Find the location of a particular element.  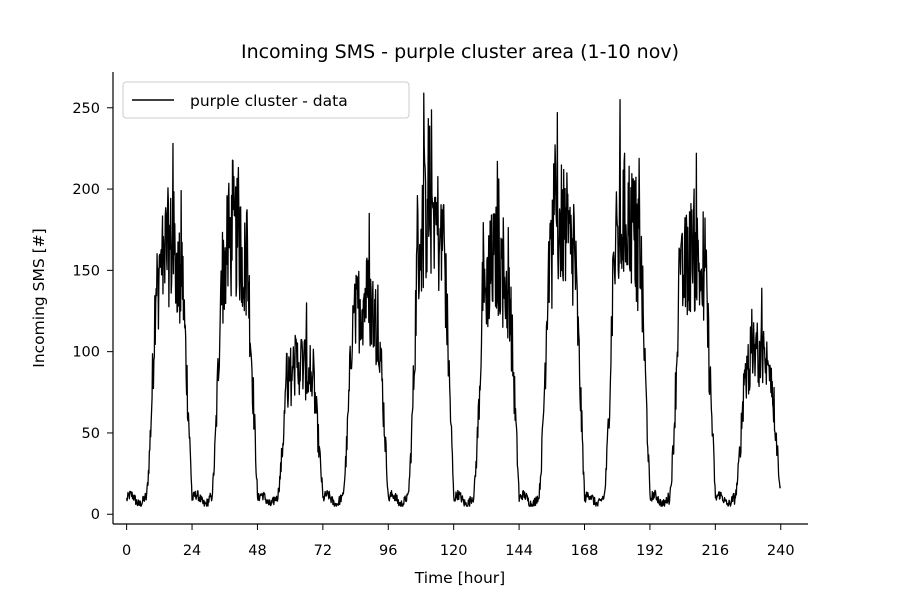

x-tick-label: 72 is located at coordinates (323, 551).